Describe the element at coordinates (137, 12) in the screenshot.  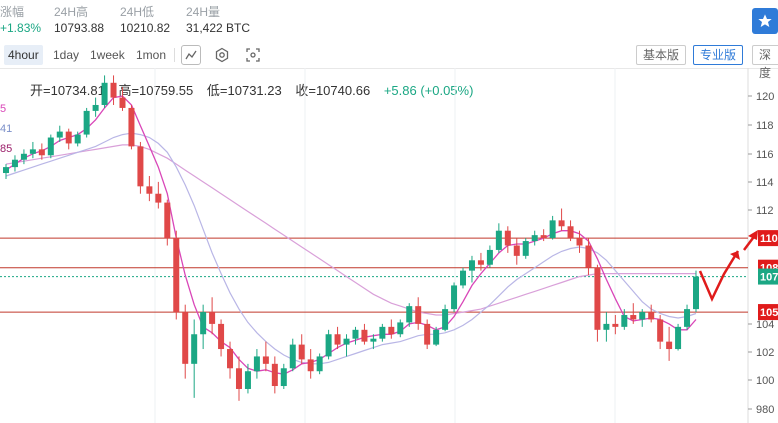
I see `stat-label: 24H低` at that location.